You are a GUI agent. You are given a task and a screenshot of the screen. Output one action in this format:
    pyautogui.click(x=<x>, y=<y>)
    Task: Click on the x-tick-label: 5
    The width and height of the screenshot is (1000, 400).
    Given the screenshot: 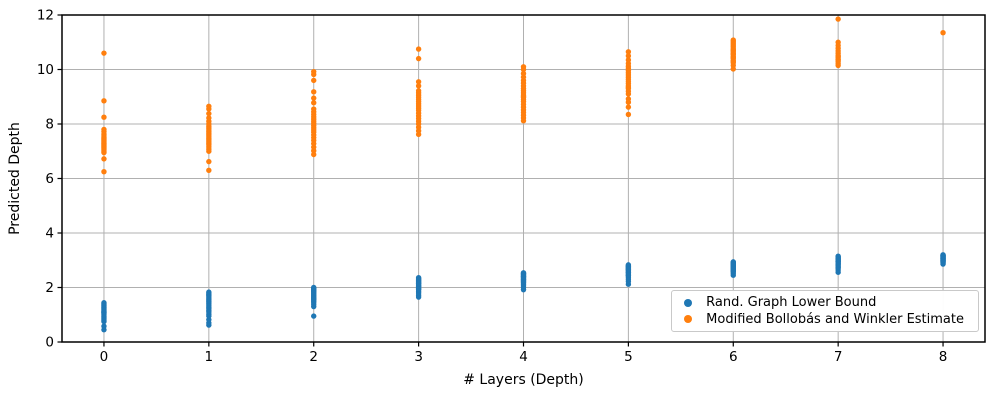 What is the action you would take?
    pyautogui.click(x=628, y=357)
    